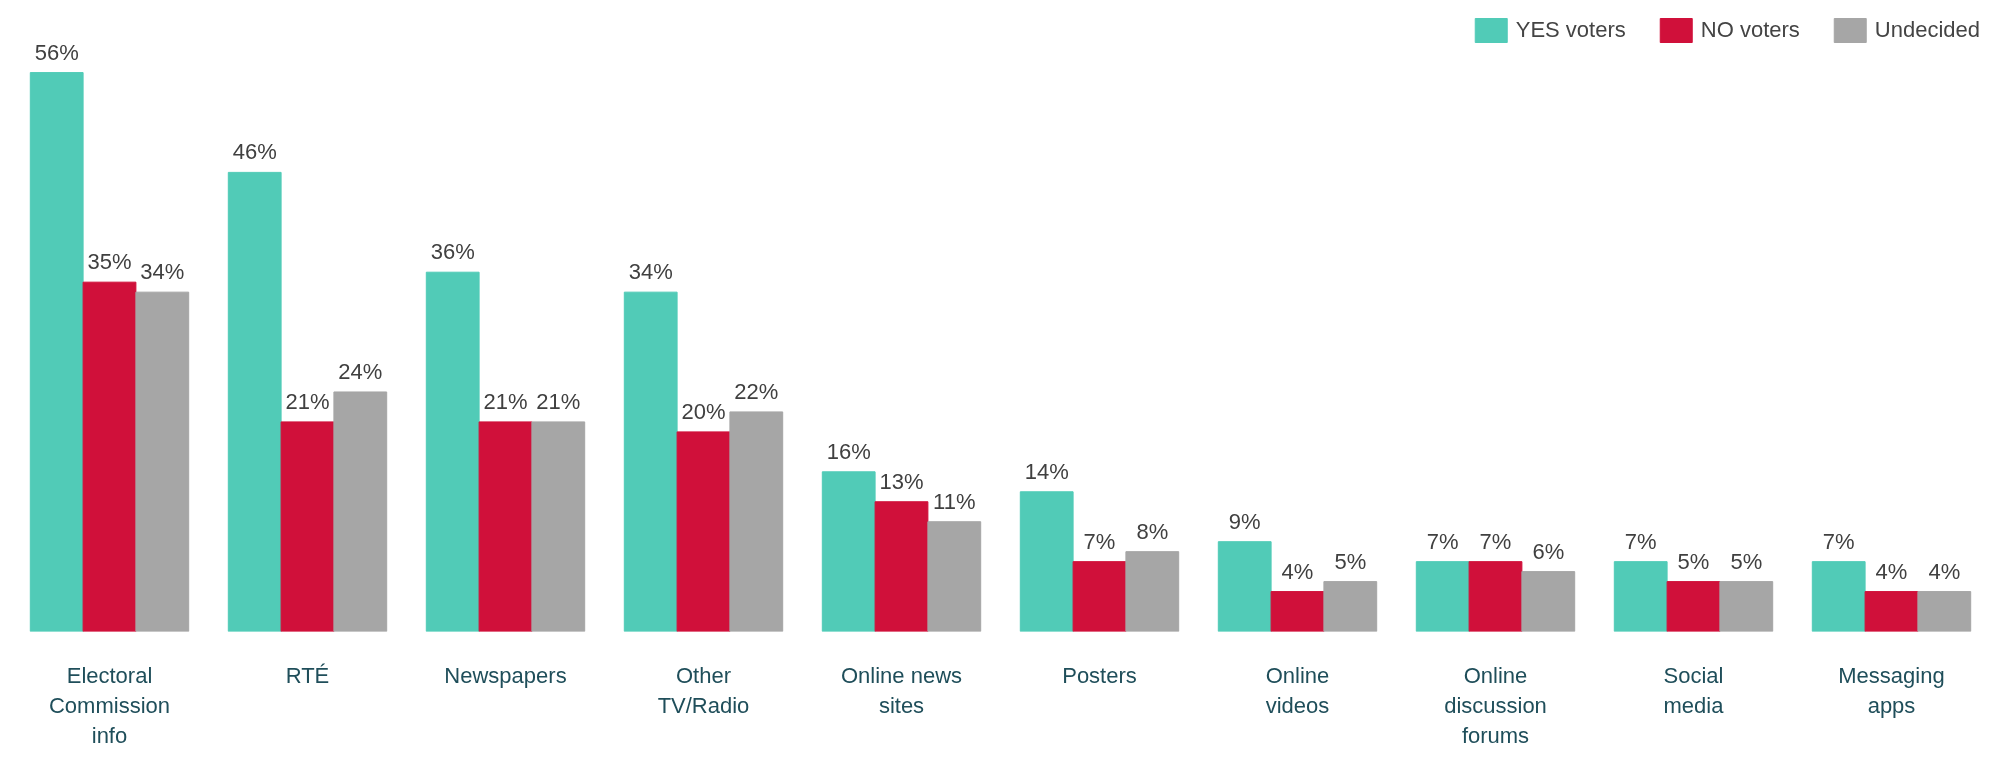 This screenshot has height=759, width=2010. I want to click on x-tick-label: Newspapers, so click(505, 675).